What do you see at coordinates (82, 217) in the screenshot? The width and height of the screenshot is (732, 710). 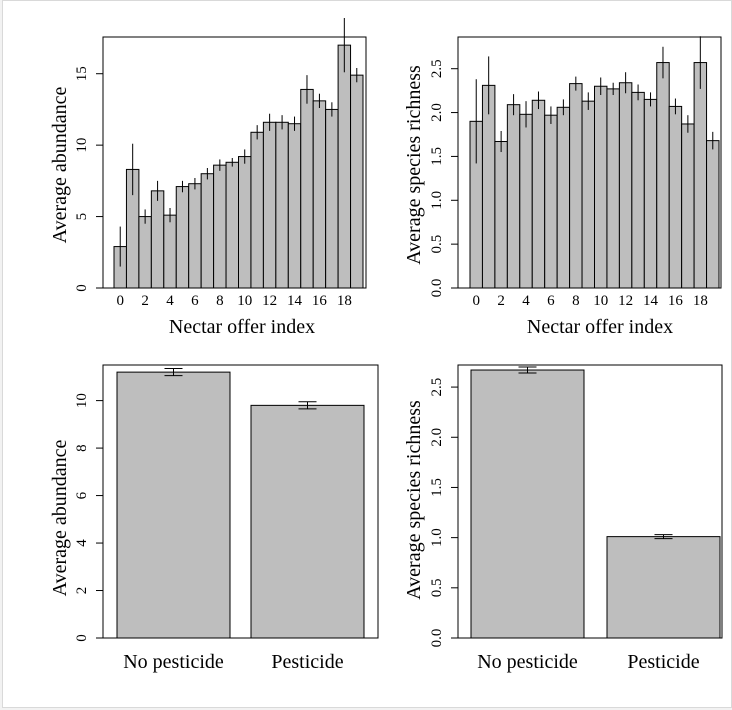 I see `y-tick-label: 5` at bounding box center [82, 217].